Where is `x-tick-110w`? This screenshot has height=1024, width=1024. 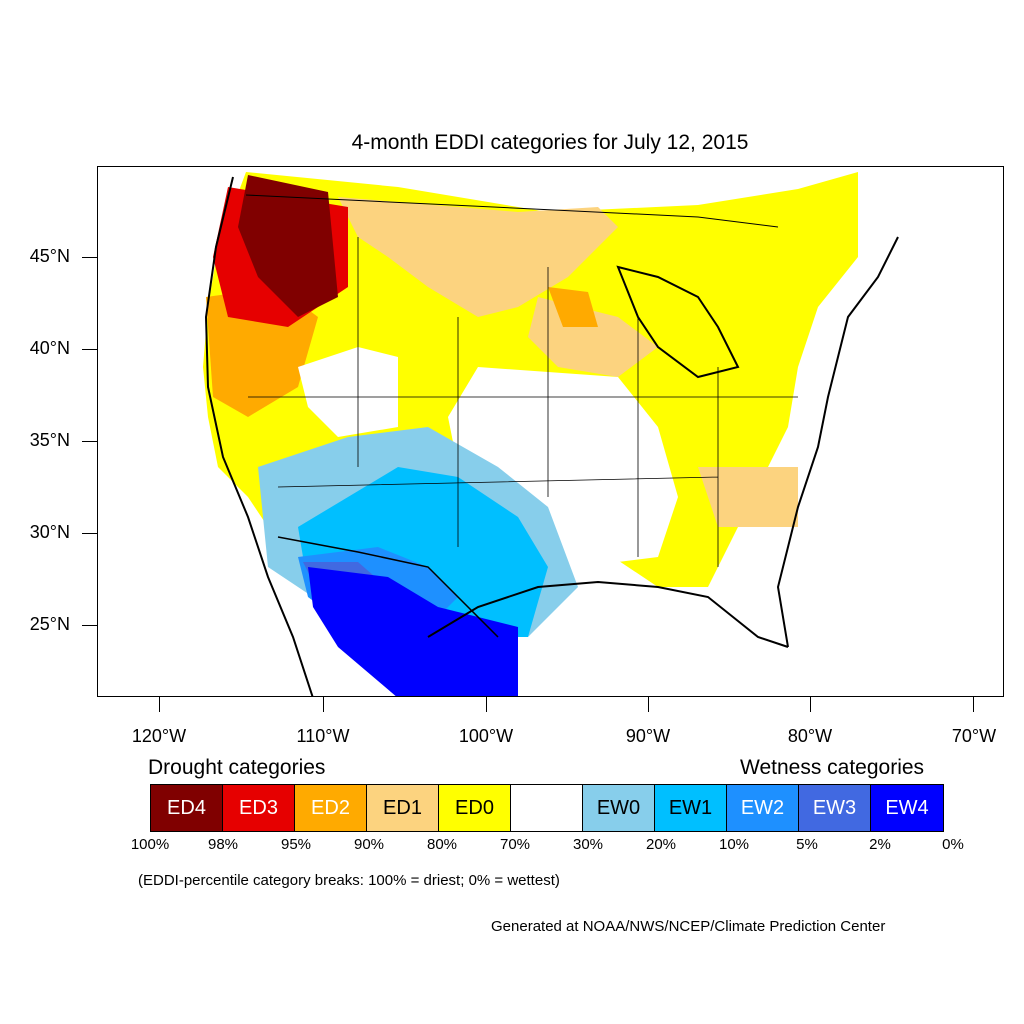
x-tick-110w is located at coordinates (323, 704).